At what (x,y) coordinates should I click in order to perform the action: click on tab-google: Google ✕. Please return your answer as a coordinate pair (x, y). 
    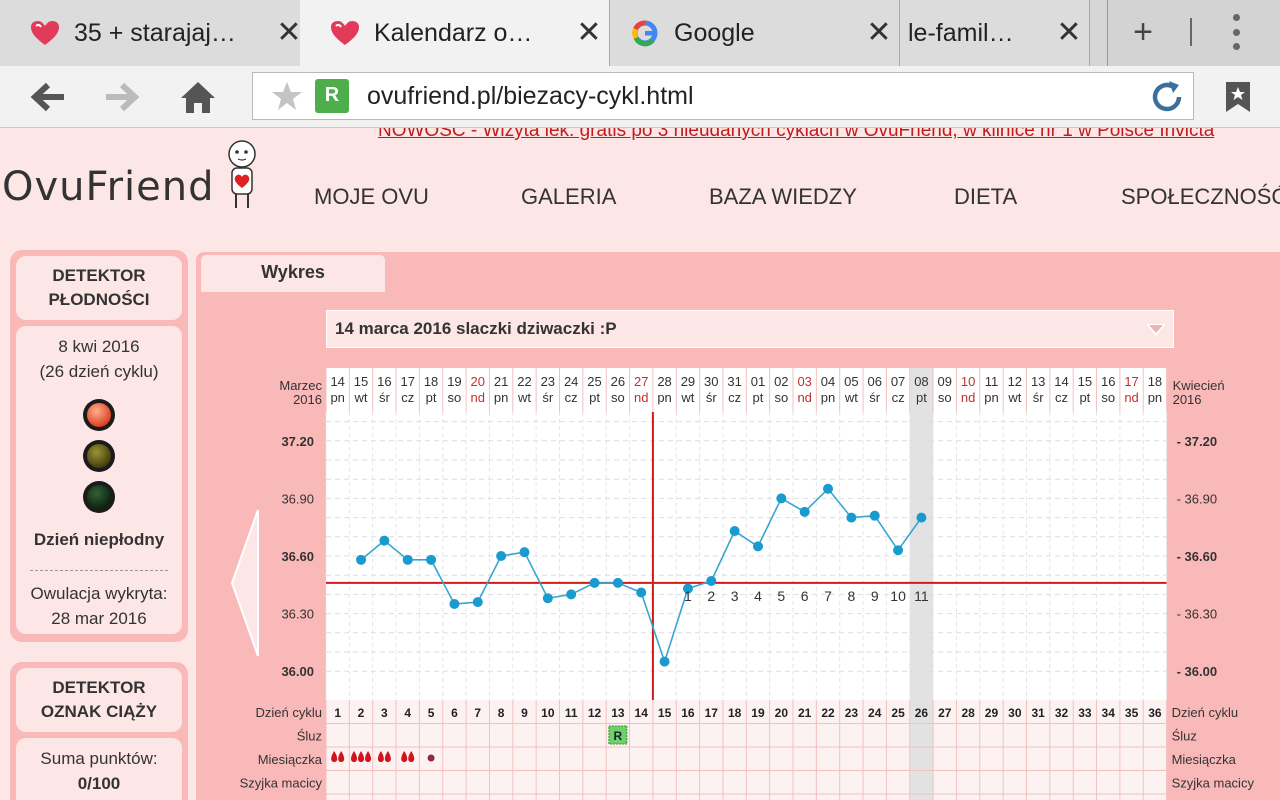
    Looking at the image, I should click on (755, 33).